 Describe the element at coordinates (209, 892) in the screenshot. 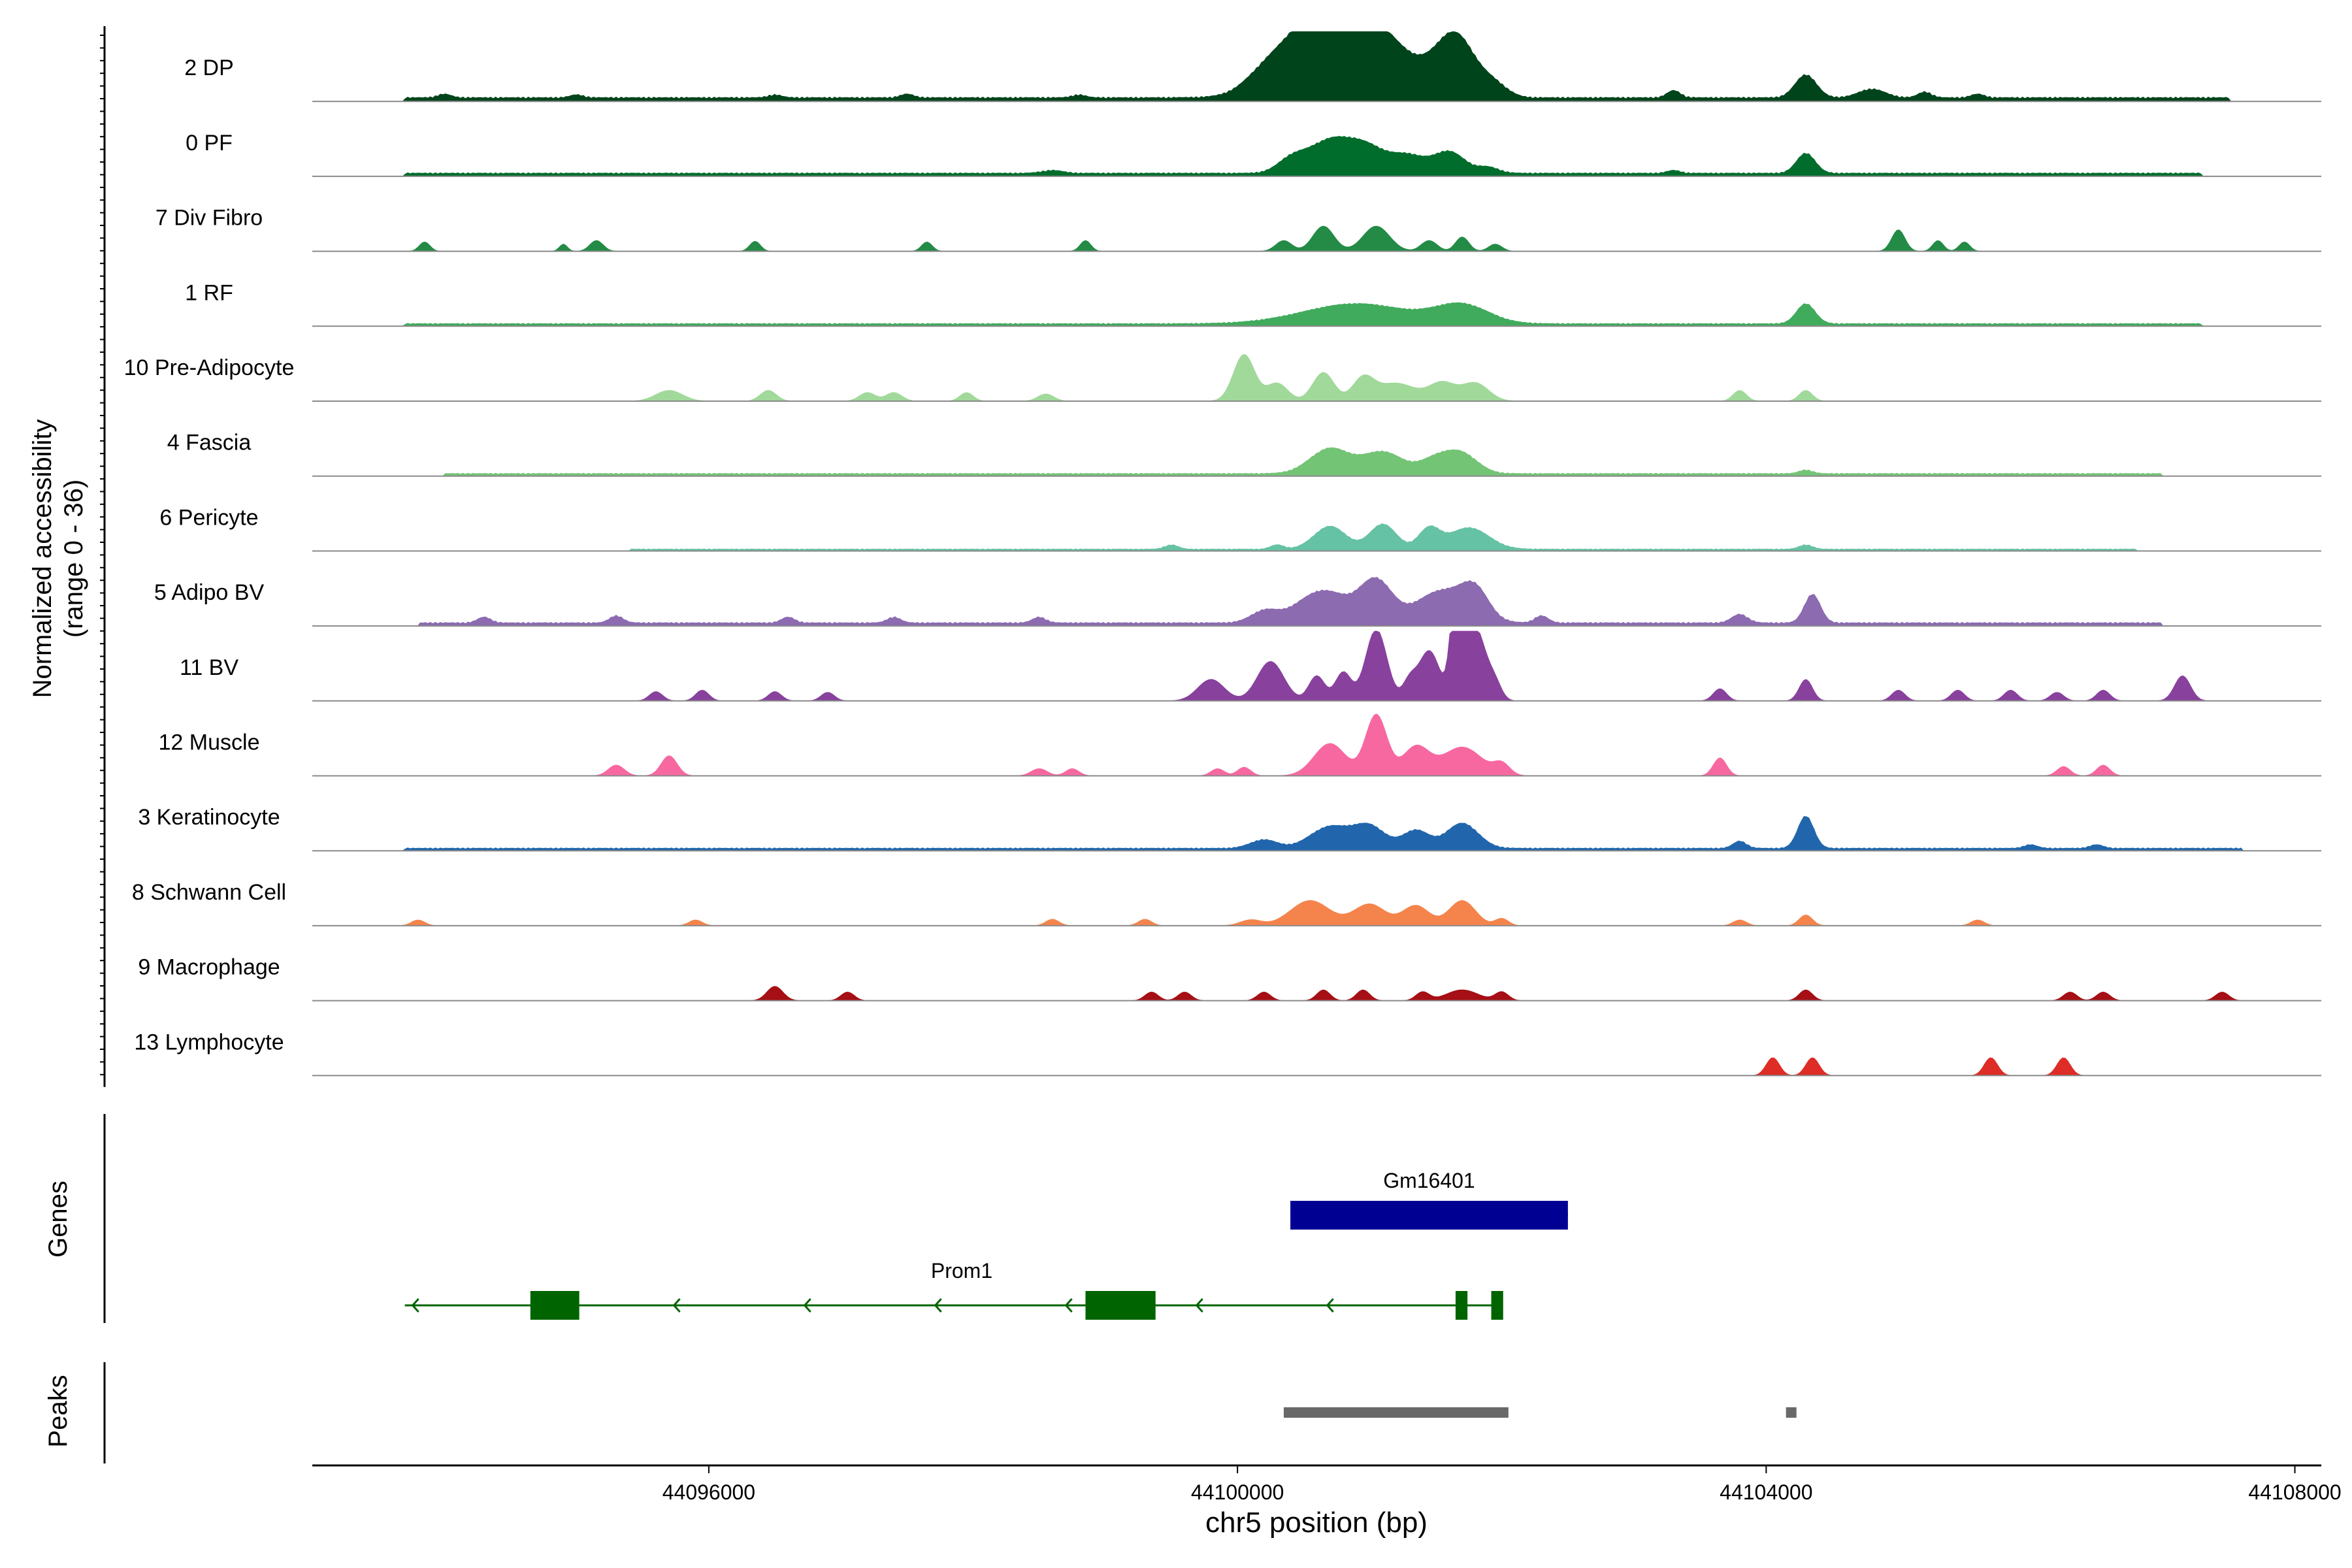

I see `track-label: 8 Schwann Cell` at that location.